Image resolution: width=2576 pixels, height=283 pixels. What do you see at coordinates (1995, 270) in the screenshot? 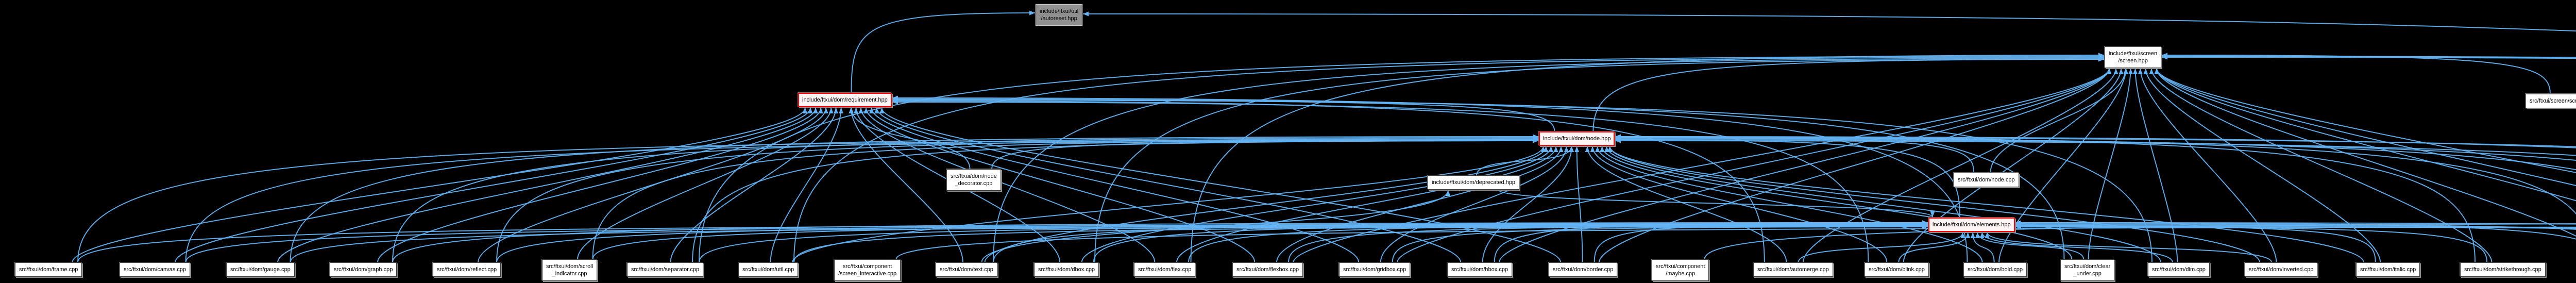
I see `graph-node-bold: src/ftxui/dom/bold.cpp` at bounding box center [1995, 270].